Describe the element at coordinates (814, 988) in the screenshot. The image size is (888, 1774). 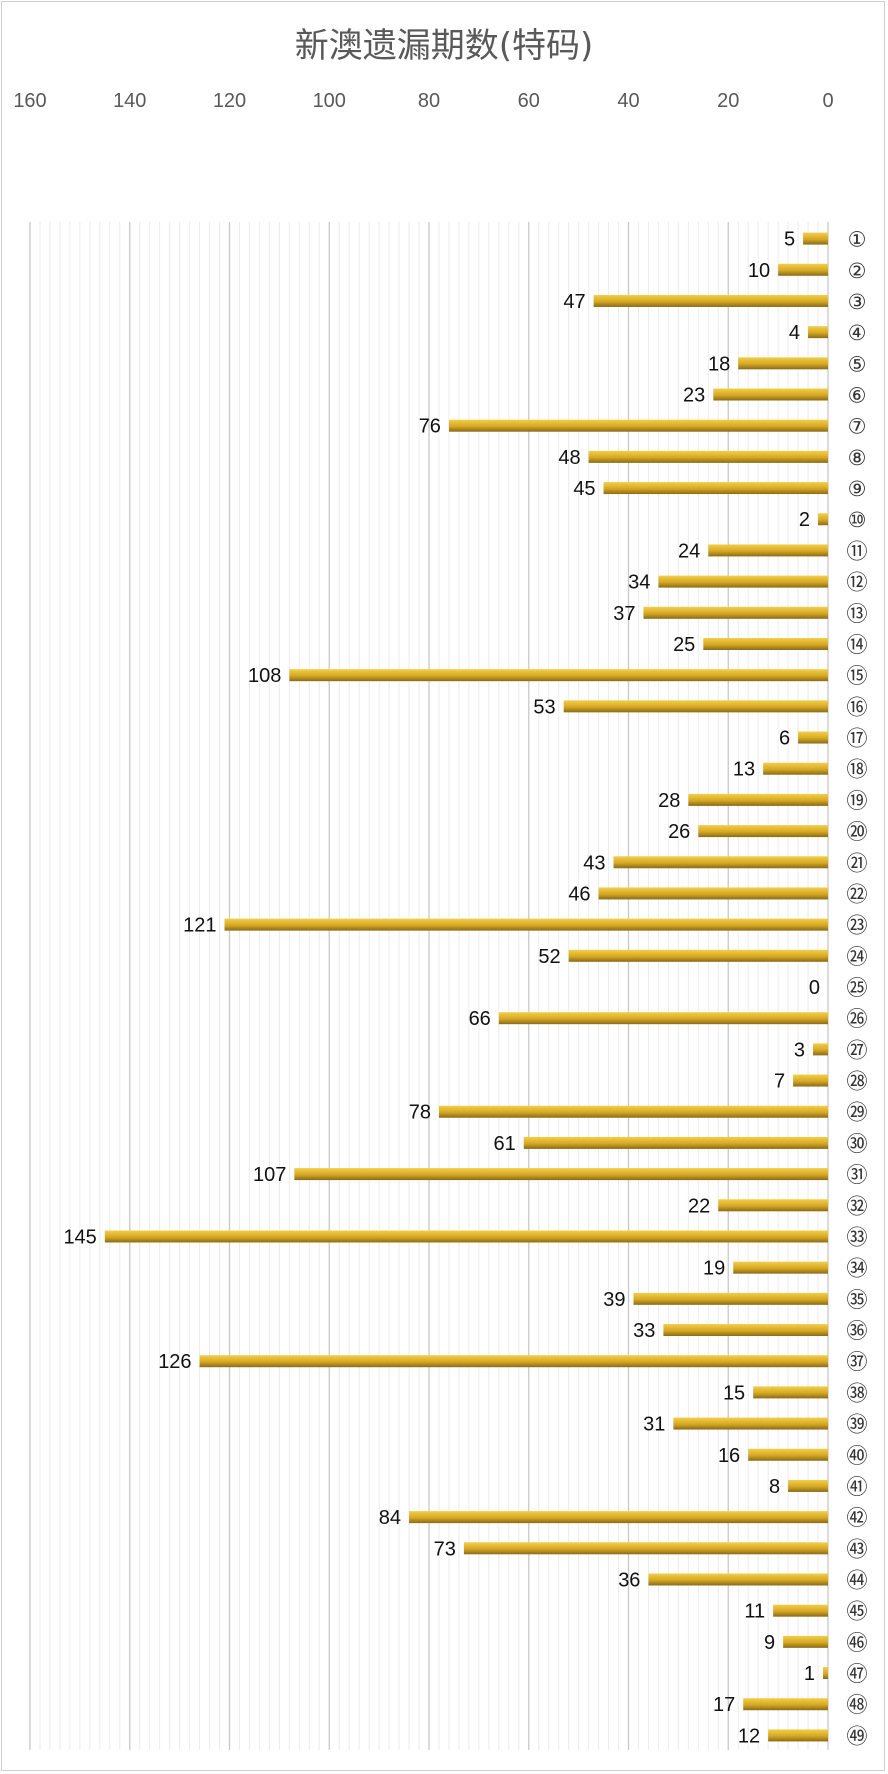
I see `data-label: 0` at that location.